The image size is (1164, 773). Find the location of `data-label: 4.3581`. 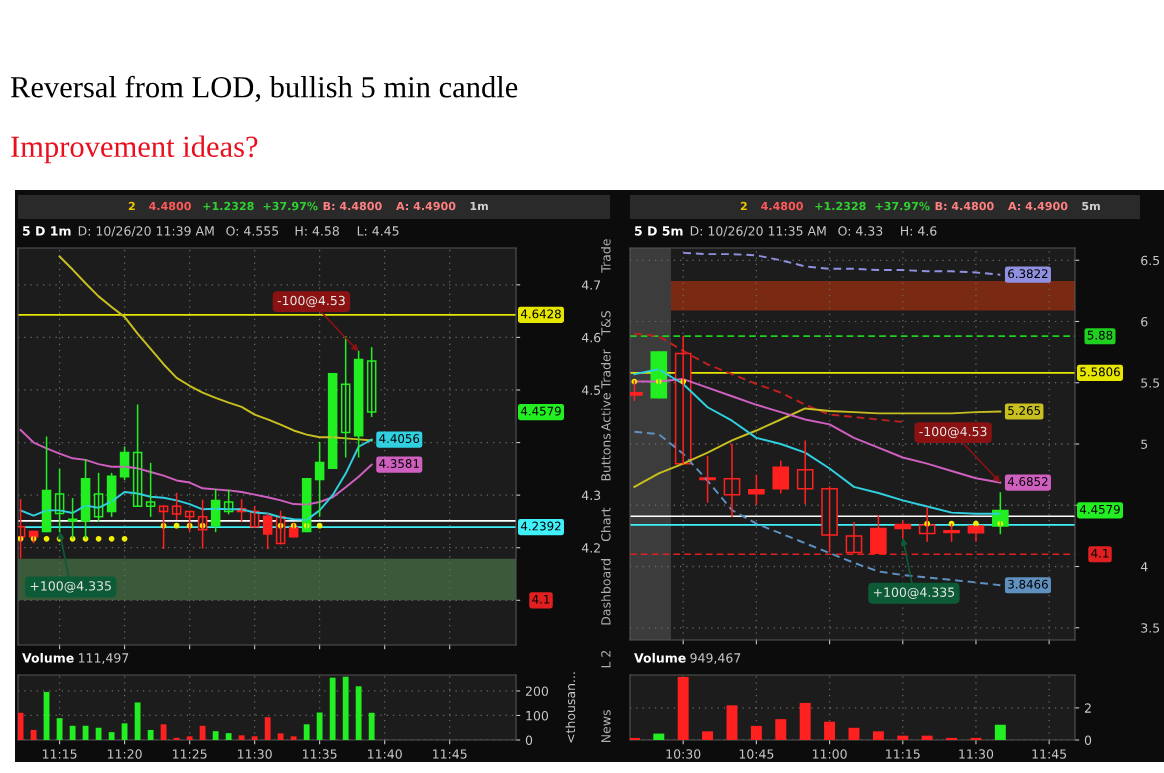

data-label: 4.3581 is located at coordinates (399, 464).